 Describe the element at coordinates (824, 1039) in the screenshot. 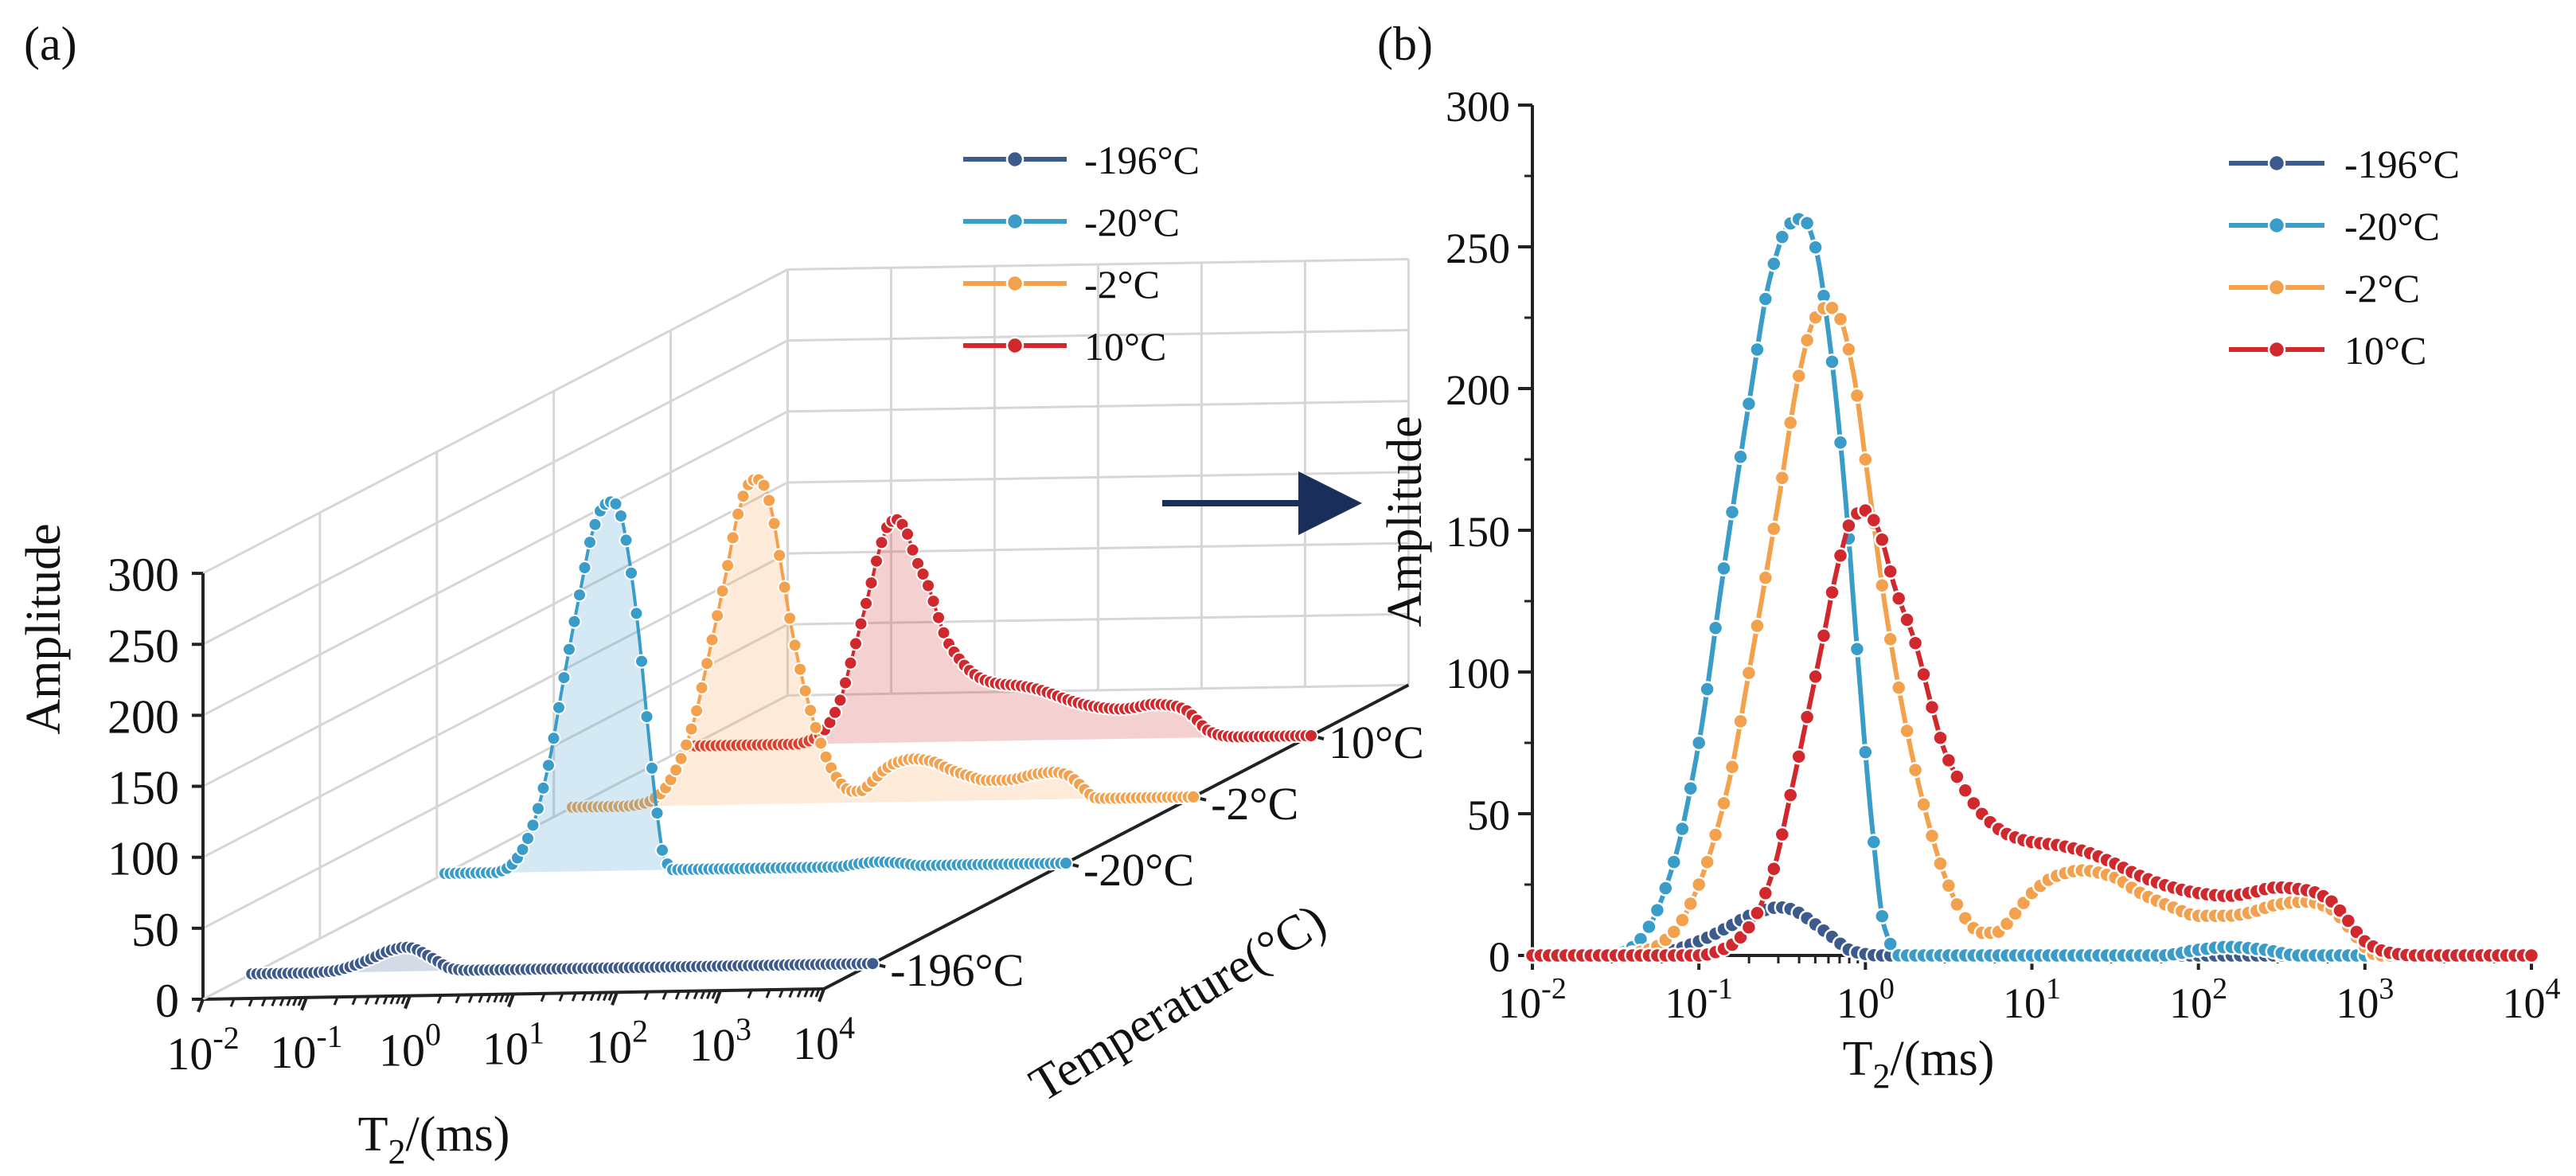

I see `panel-a-x-tick-label: 10⁴` at that location.